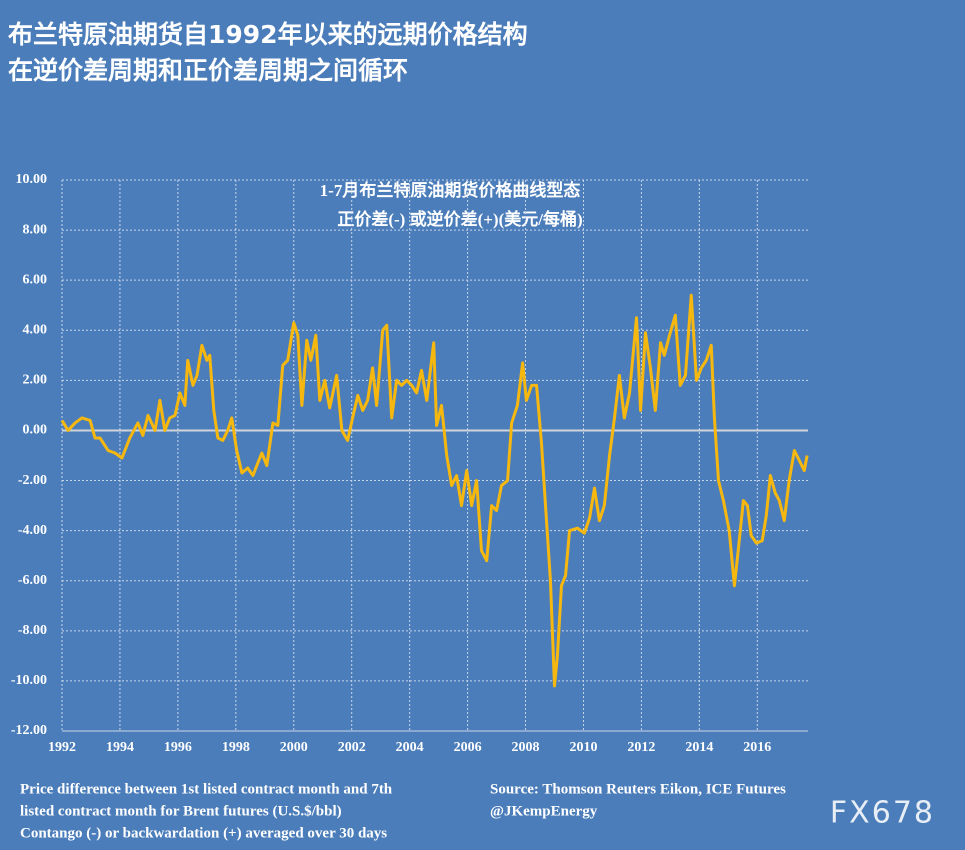 The width and height of the screenshot is (965, 850). What do you see at coordinates (35, 279) in the screenshot?
I see `y-tick-label: 6.00` at bounding box center [35, 279].